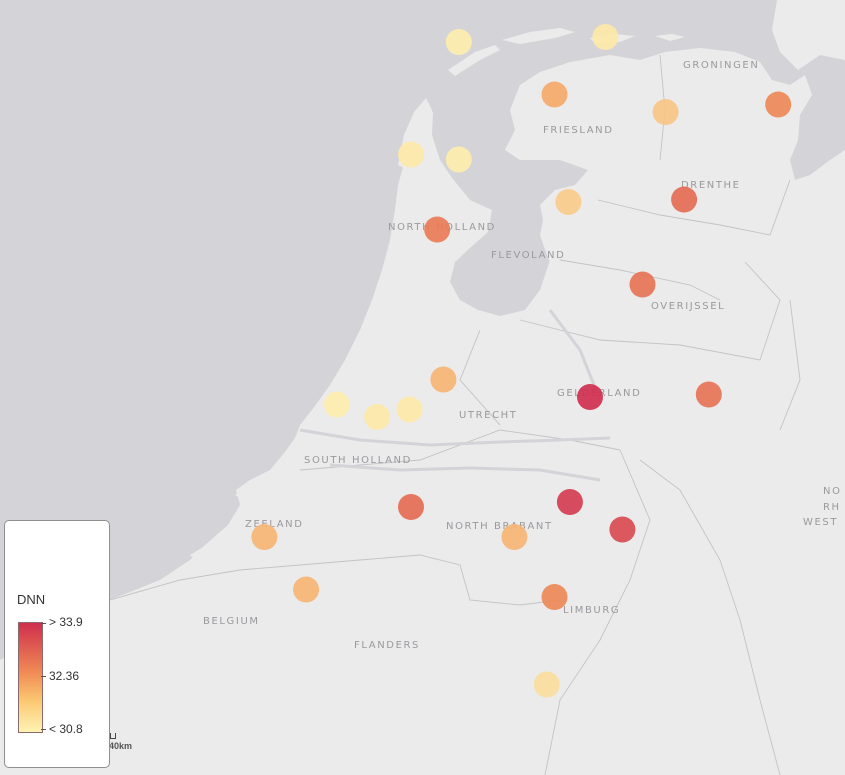 Image resolution: width=845 pixels, height=775 pixels. What do you see at coordinates (474, 60) in the screenshot?
I see `island-vlieland` at bounding box center [474, 60].